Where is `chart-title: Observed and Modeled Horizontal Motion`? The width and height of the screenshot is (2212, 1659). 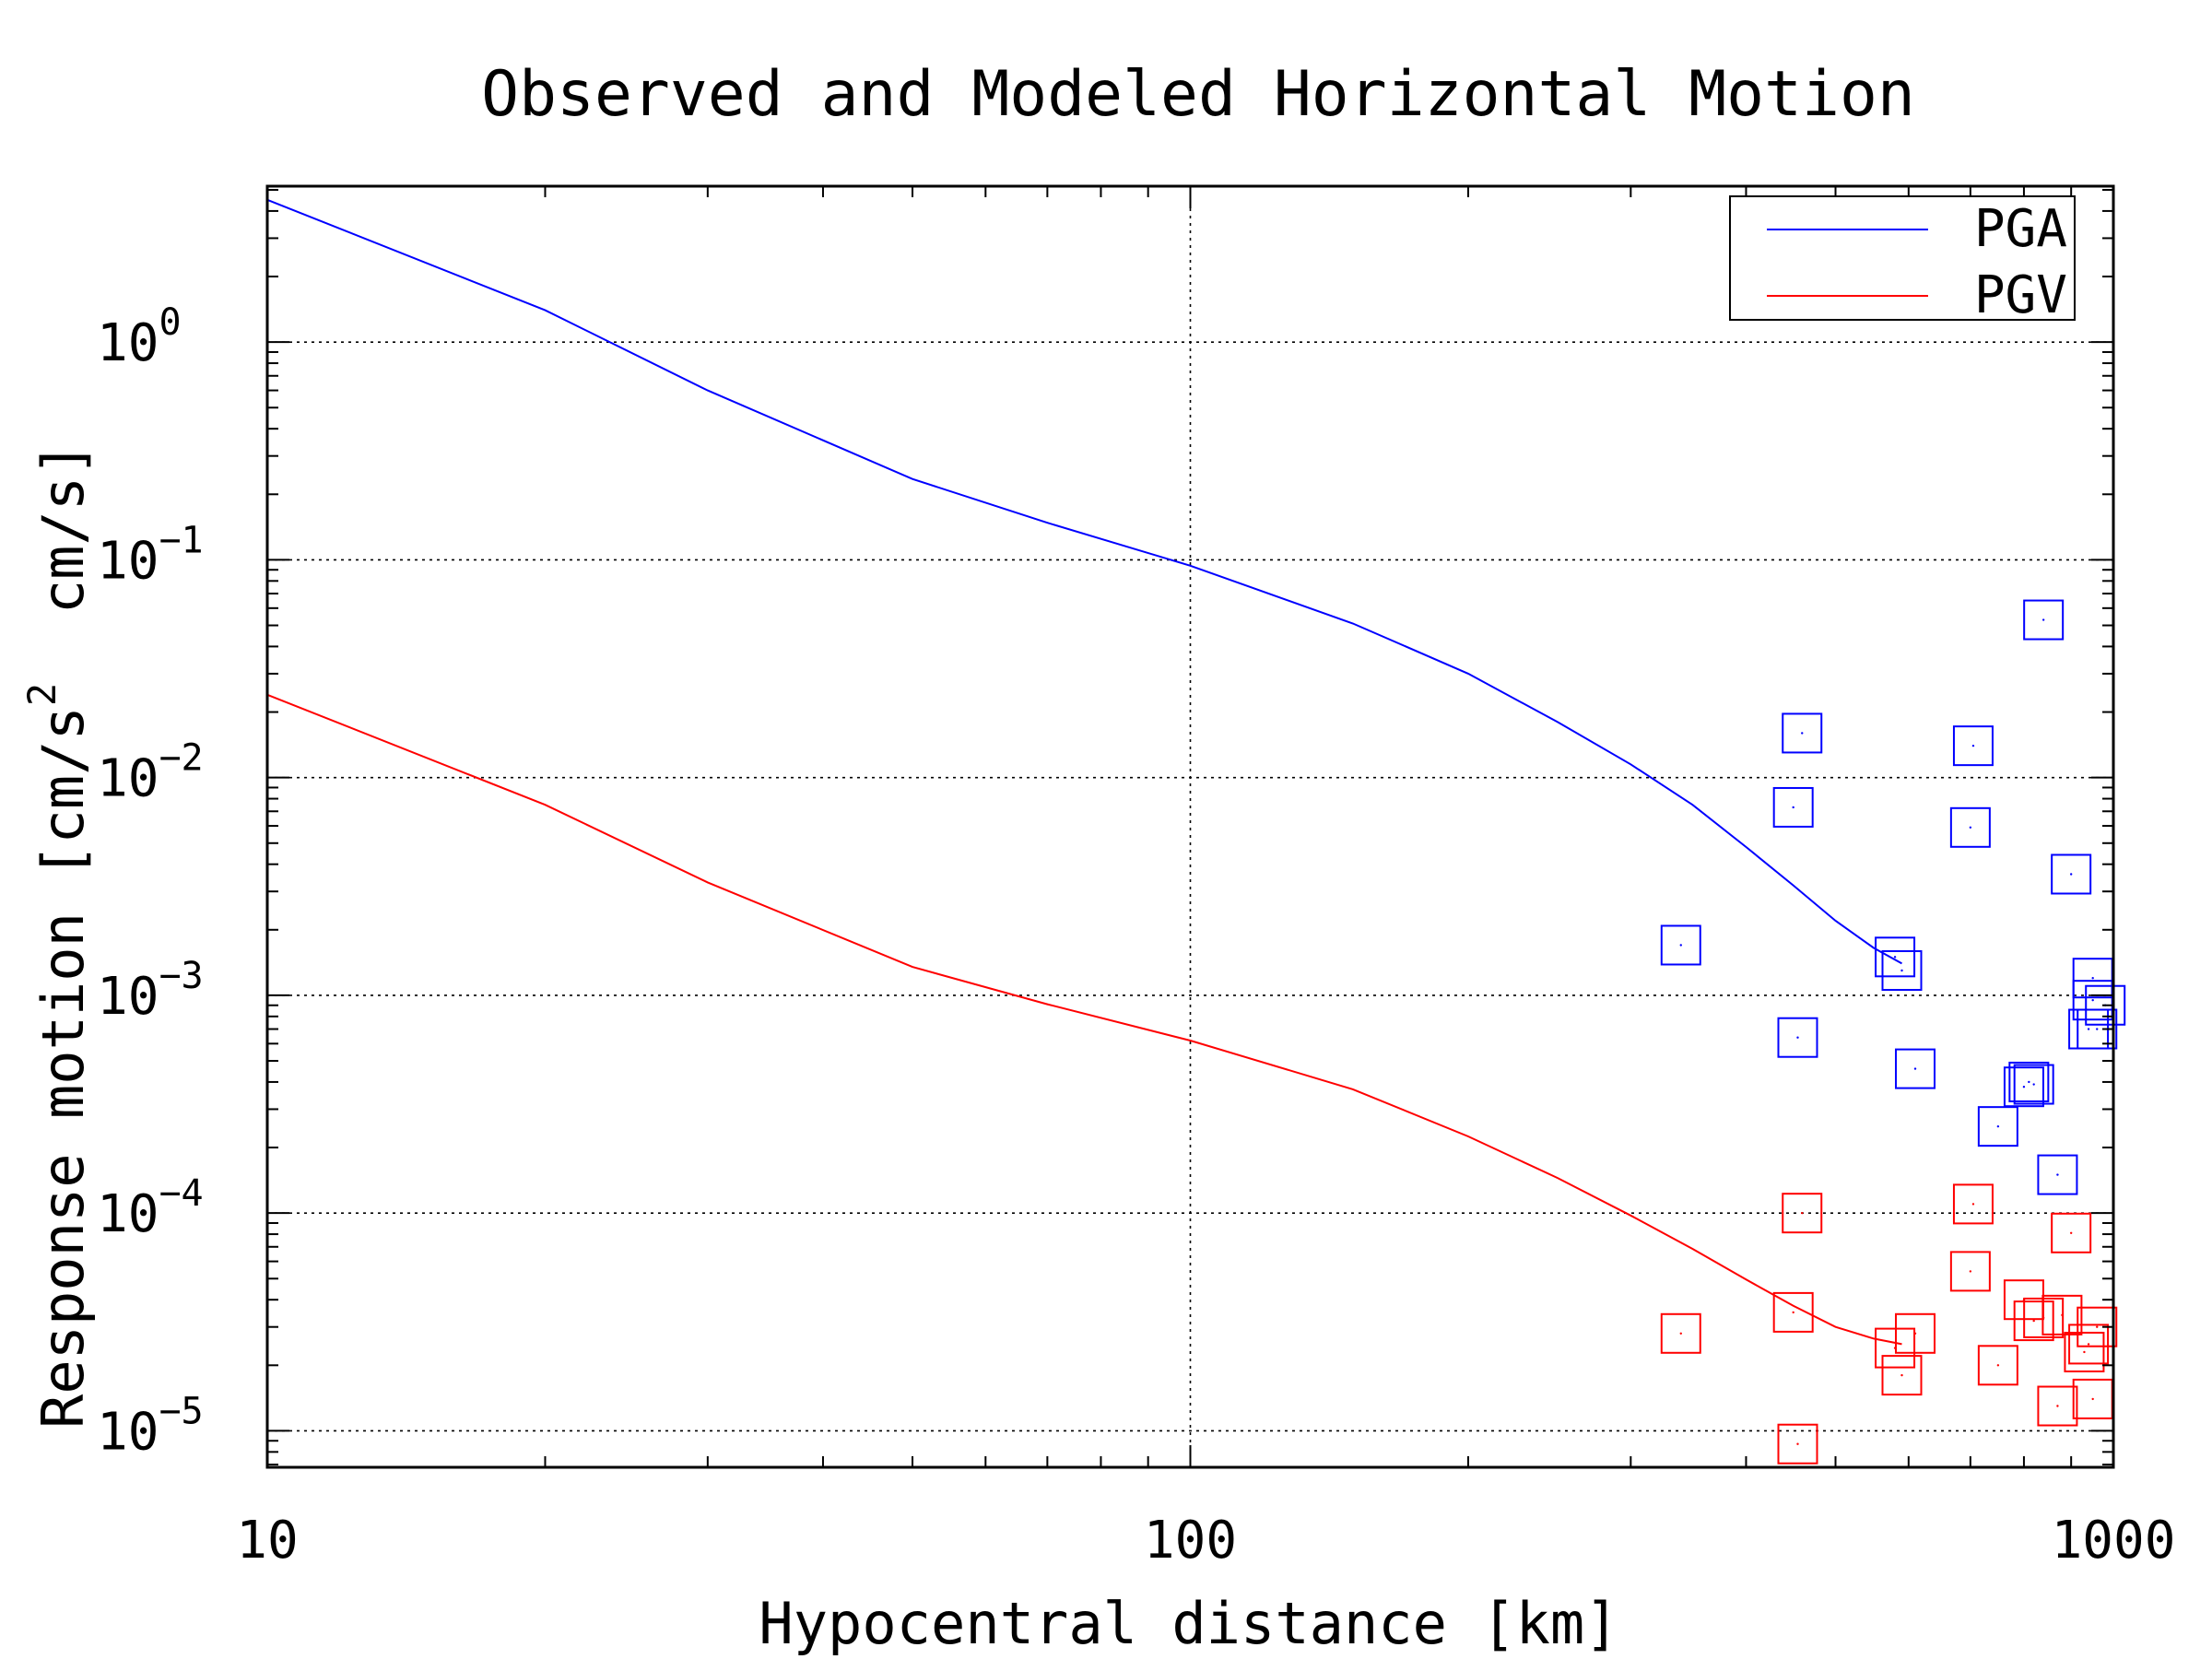 chart-title: Observed and Modeled Horizontal Motion is located at coordinates (1198, 94).